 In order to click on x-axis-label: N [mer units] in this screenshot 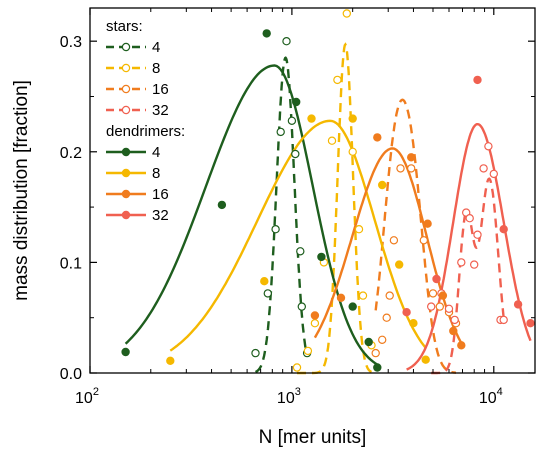, I will do `click(313, 437)`.